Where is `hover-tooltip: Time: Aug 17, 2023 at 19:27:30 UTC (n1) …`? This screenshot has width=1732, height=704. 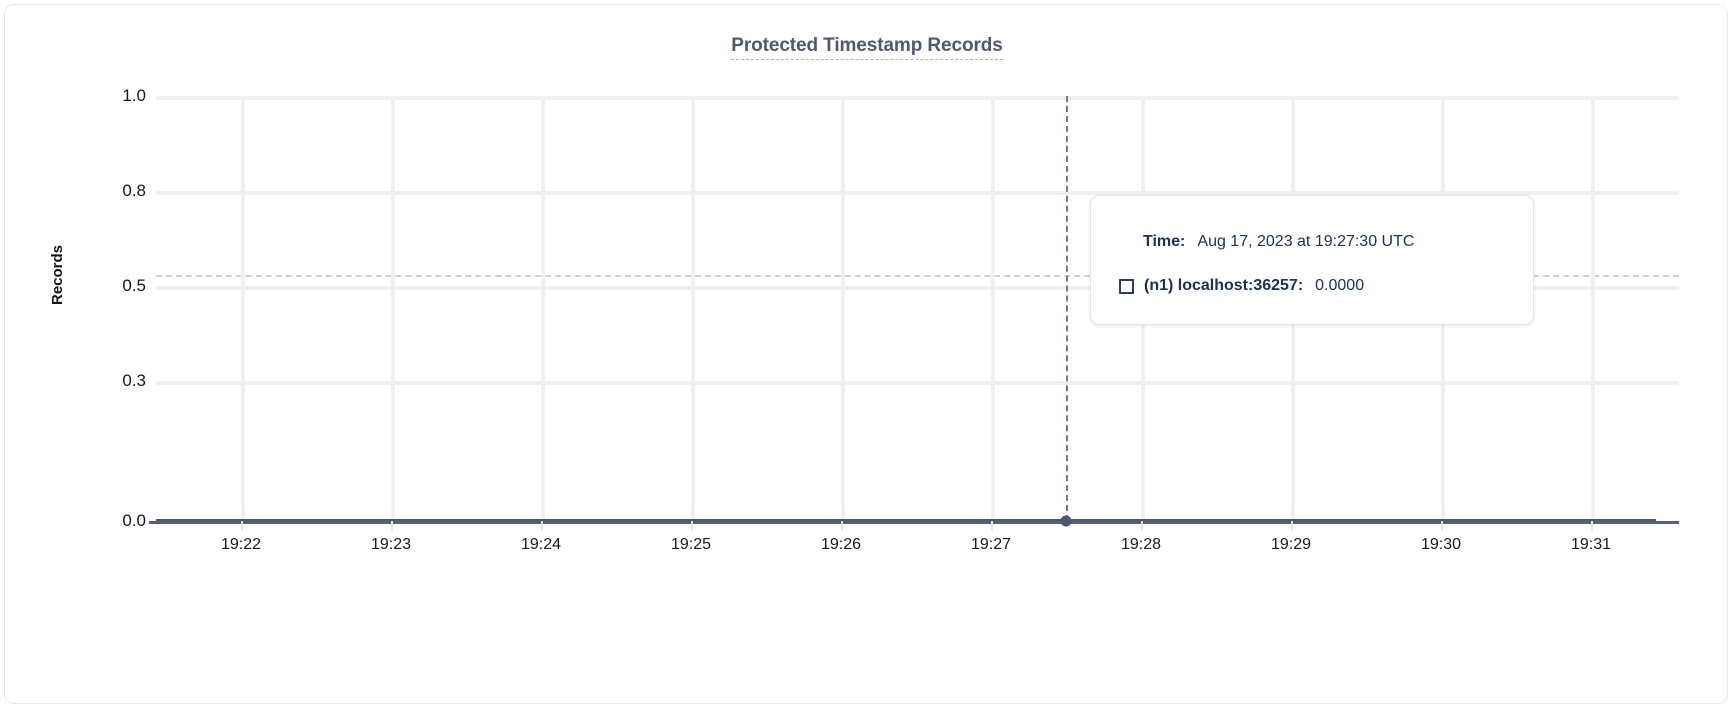
hover-tooltip: Time: Aug 17, 2023 at 19:27:30 UTC (n1) … is located at coordinates (1312, 260).